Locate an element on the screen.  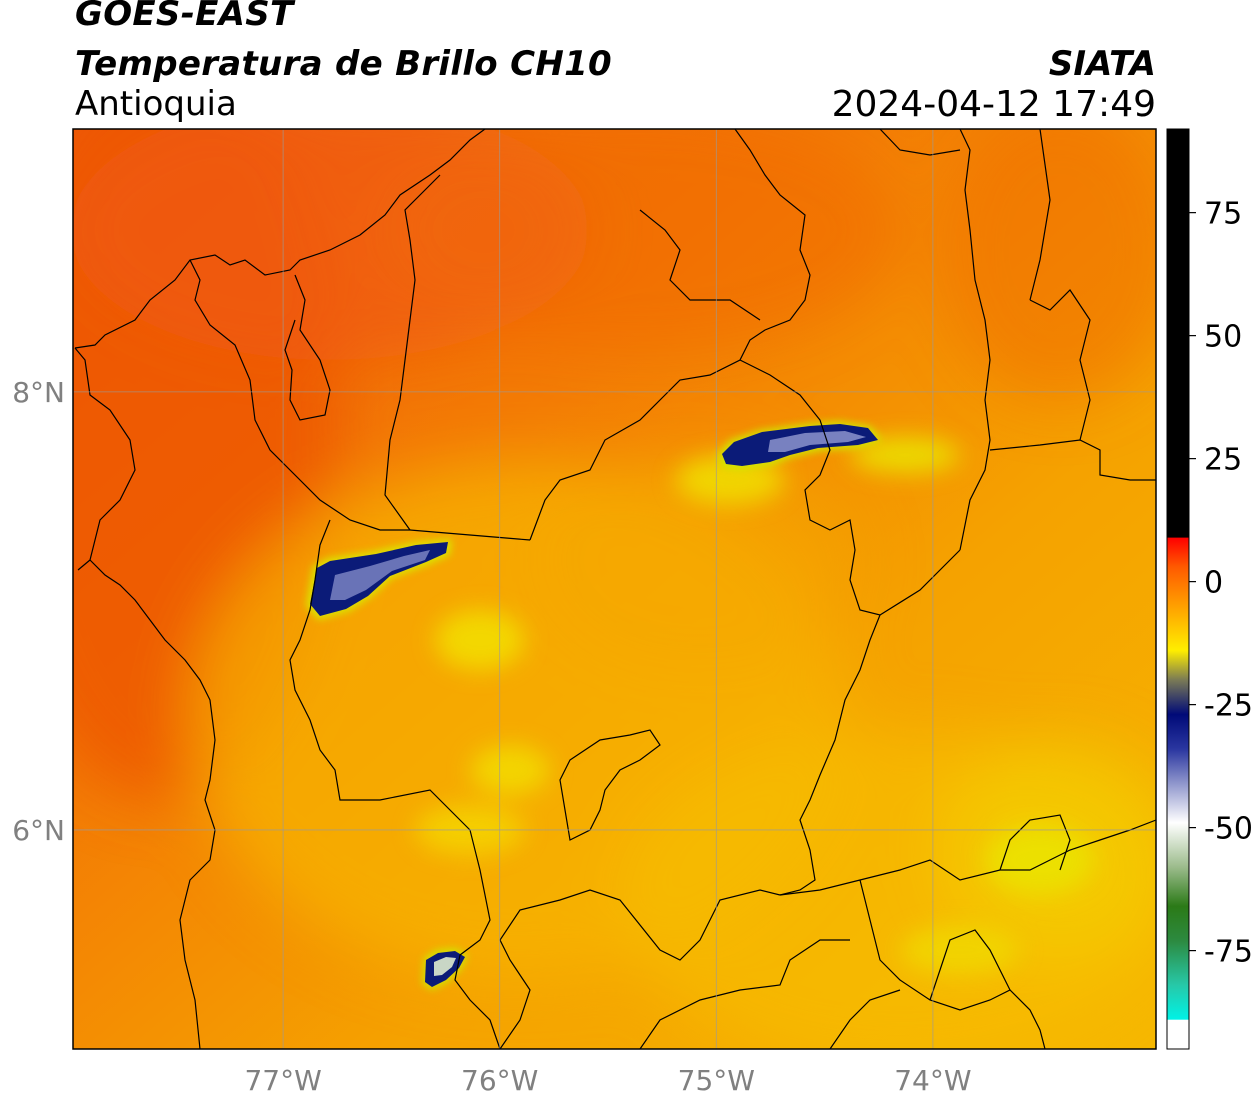
region-label: Antioquia is located at coordinates (156, 104).